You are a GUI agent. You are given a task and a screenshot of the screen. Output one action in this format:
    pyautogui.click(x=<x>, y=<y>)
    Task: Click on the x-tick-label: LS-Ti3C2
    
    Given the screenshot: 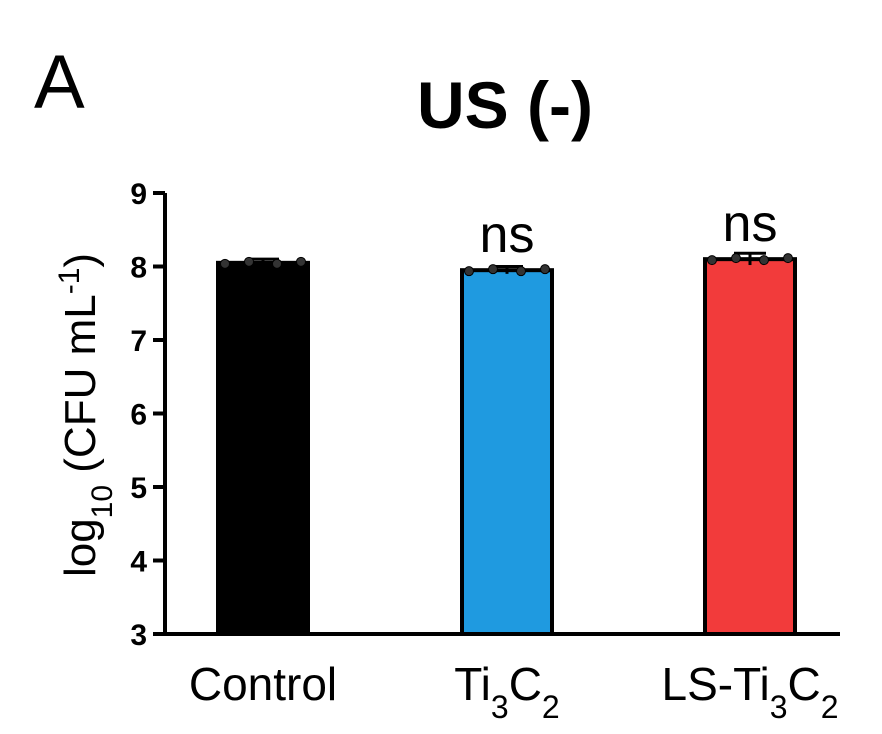 What is the action you would take?
    pyautogui.click(x=749, y=691)
    